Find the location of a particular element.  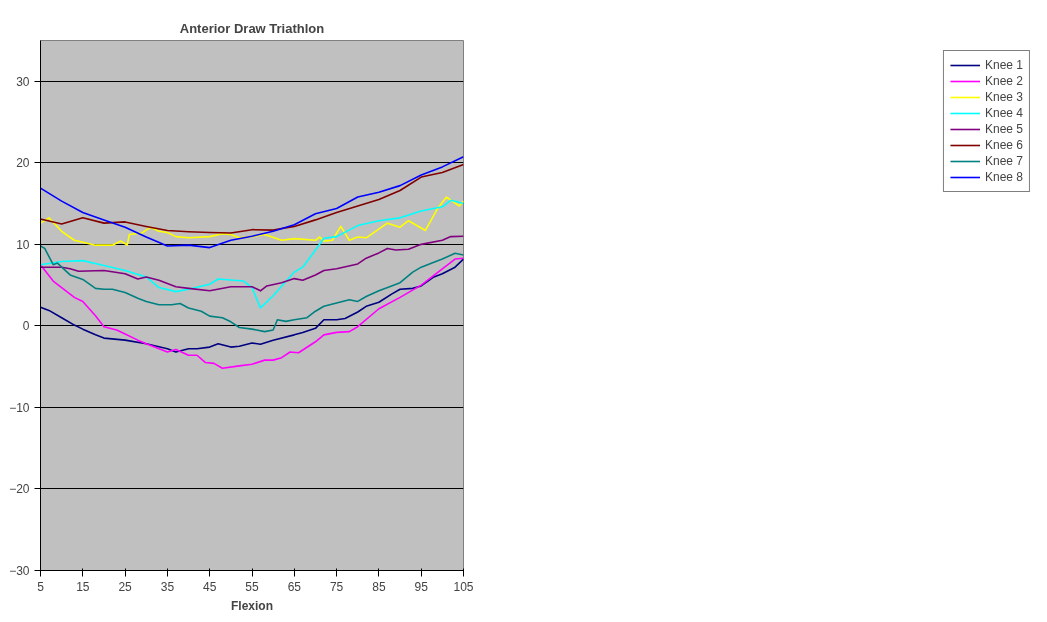

legend-label: Knee 2 is located at coordinates (1003, 81).